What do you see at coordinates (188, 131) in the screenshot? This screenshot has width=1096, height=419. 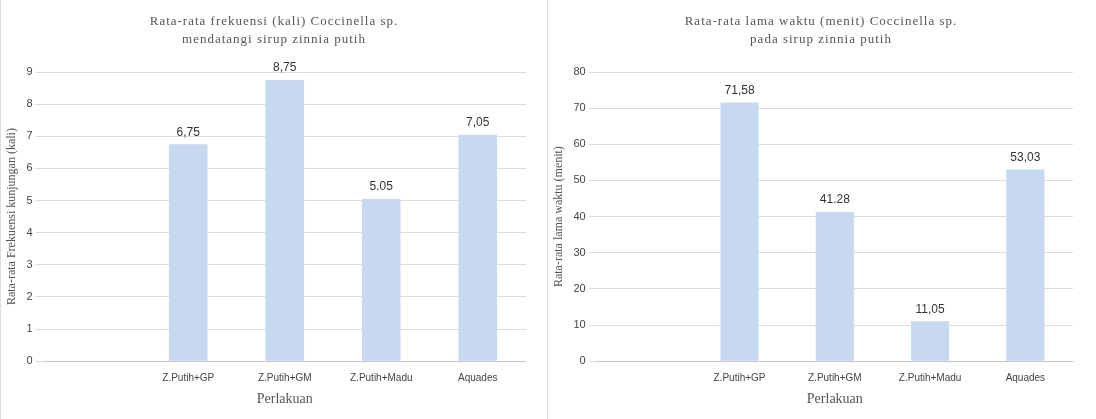 I see `data-label: 6,75` at bounding box center [188, 131].